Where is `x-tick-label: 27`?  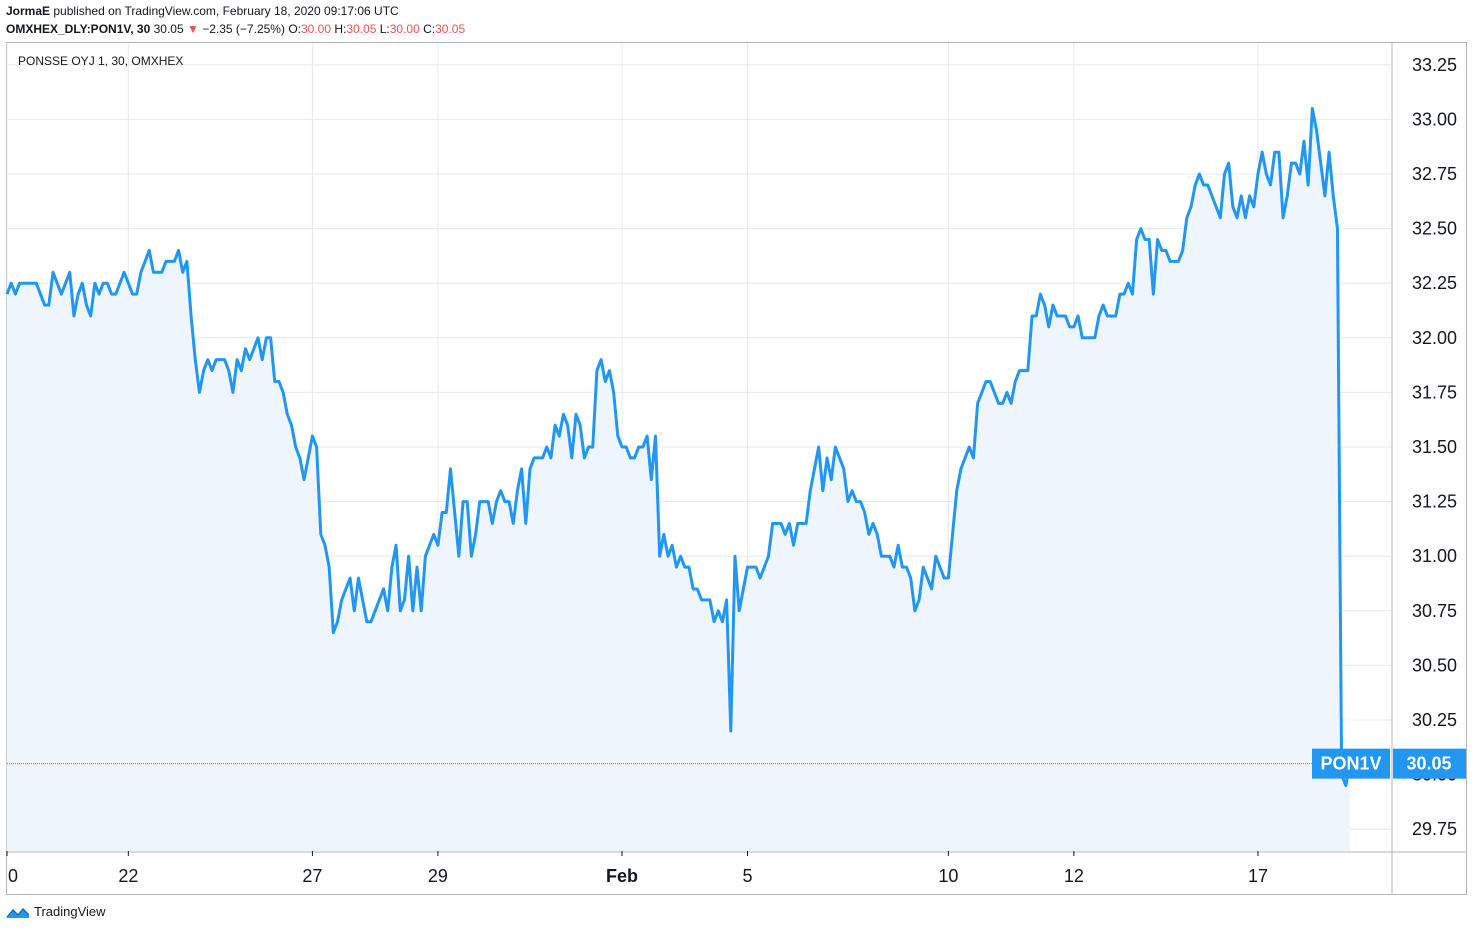 x-tick-label: 27 is located at coordinates (312, 876).